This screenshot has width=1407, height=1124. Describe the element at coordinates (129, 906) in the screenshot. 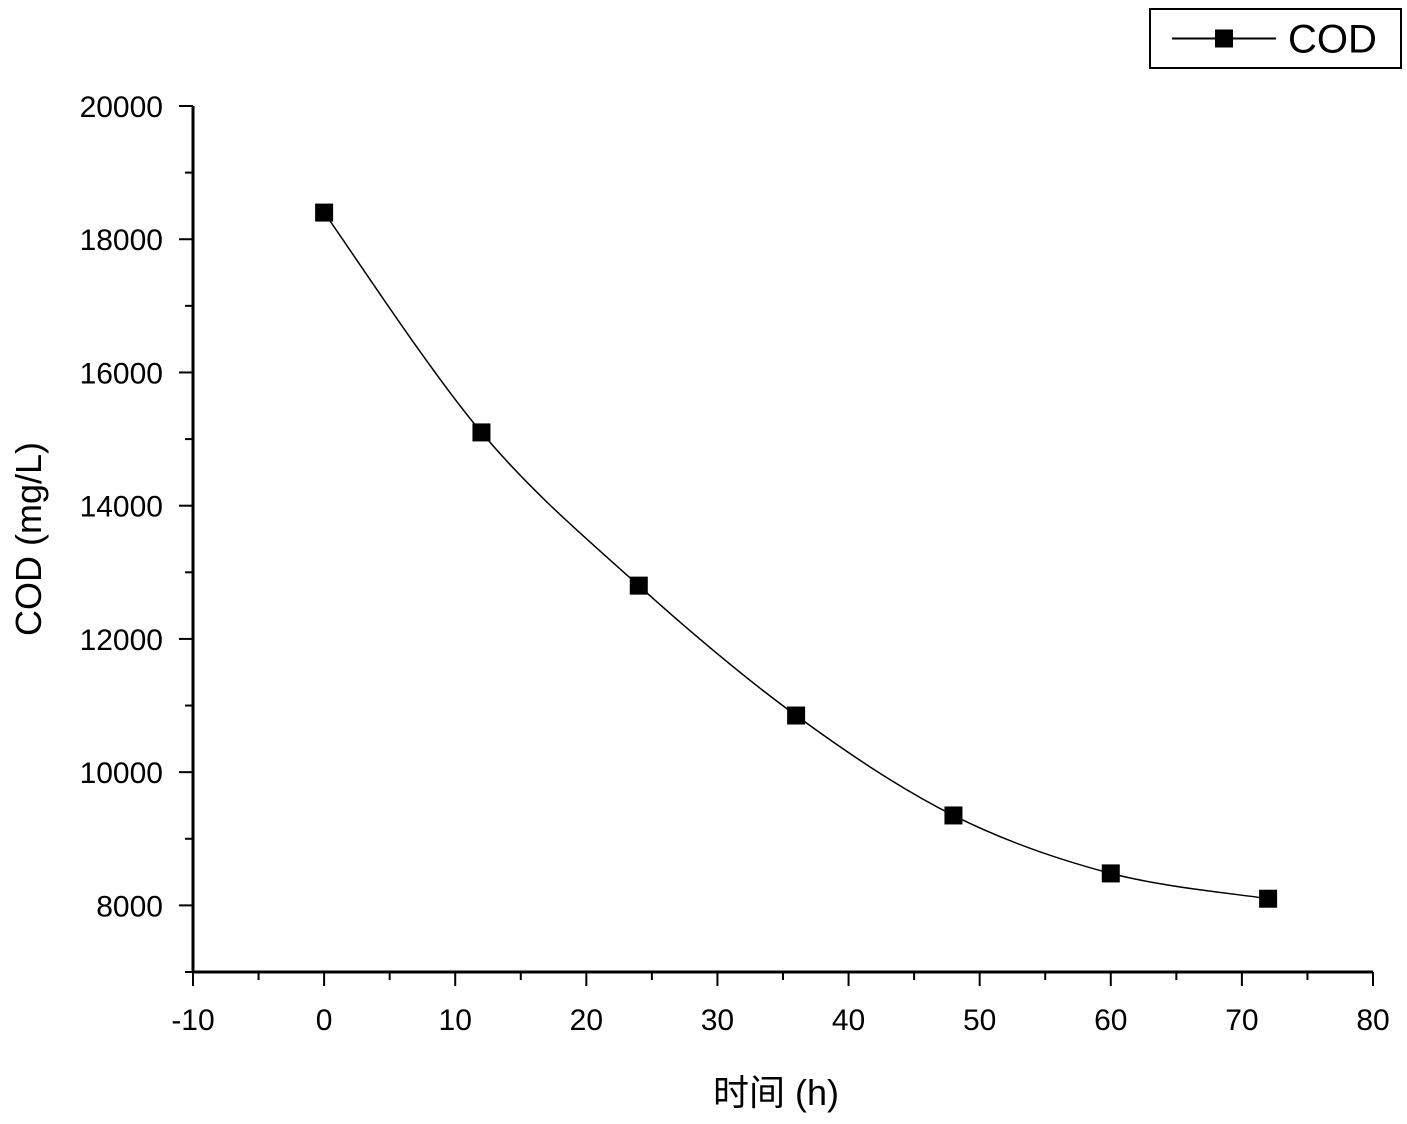

I see `y-tick-label: 8000` at that location.